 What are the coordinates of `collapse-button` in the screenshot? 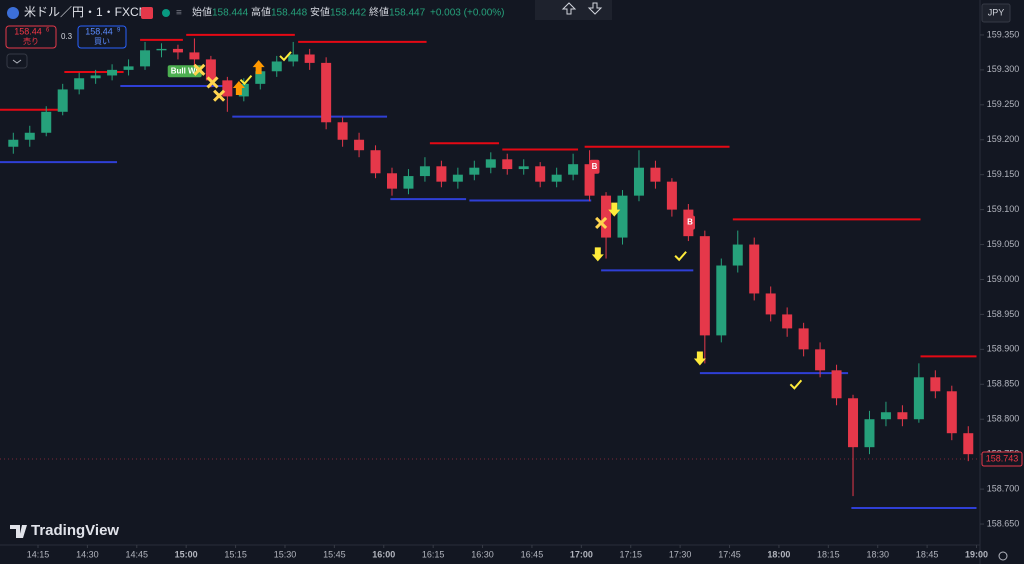 It's located at (17, 61).